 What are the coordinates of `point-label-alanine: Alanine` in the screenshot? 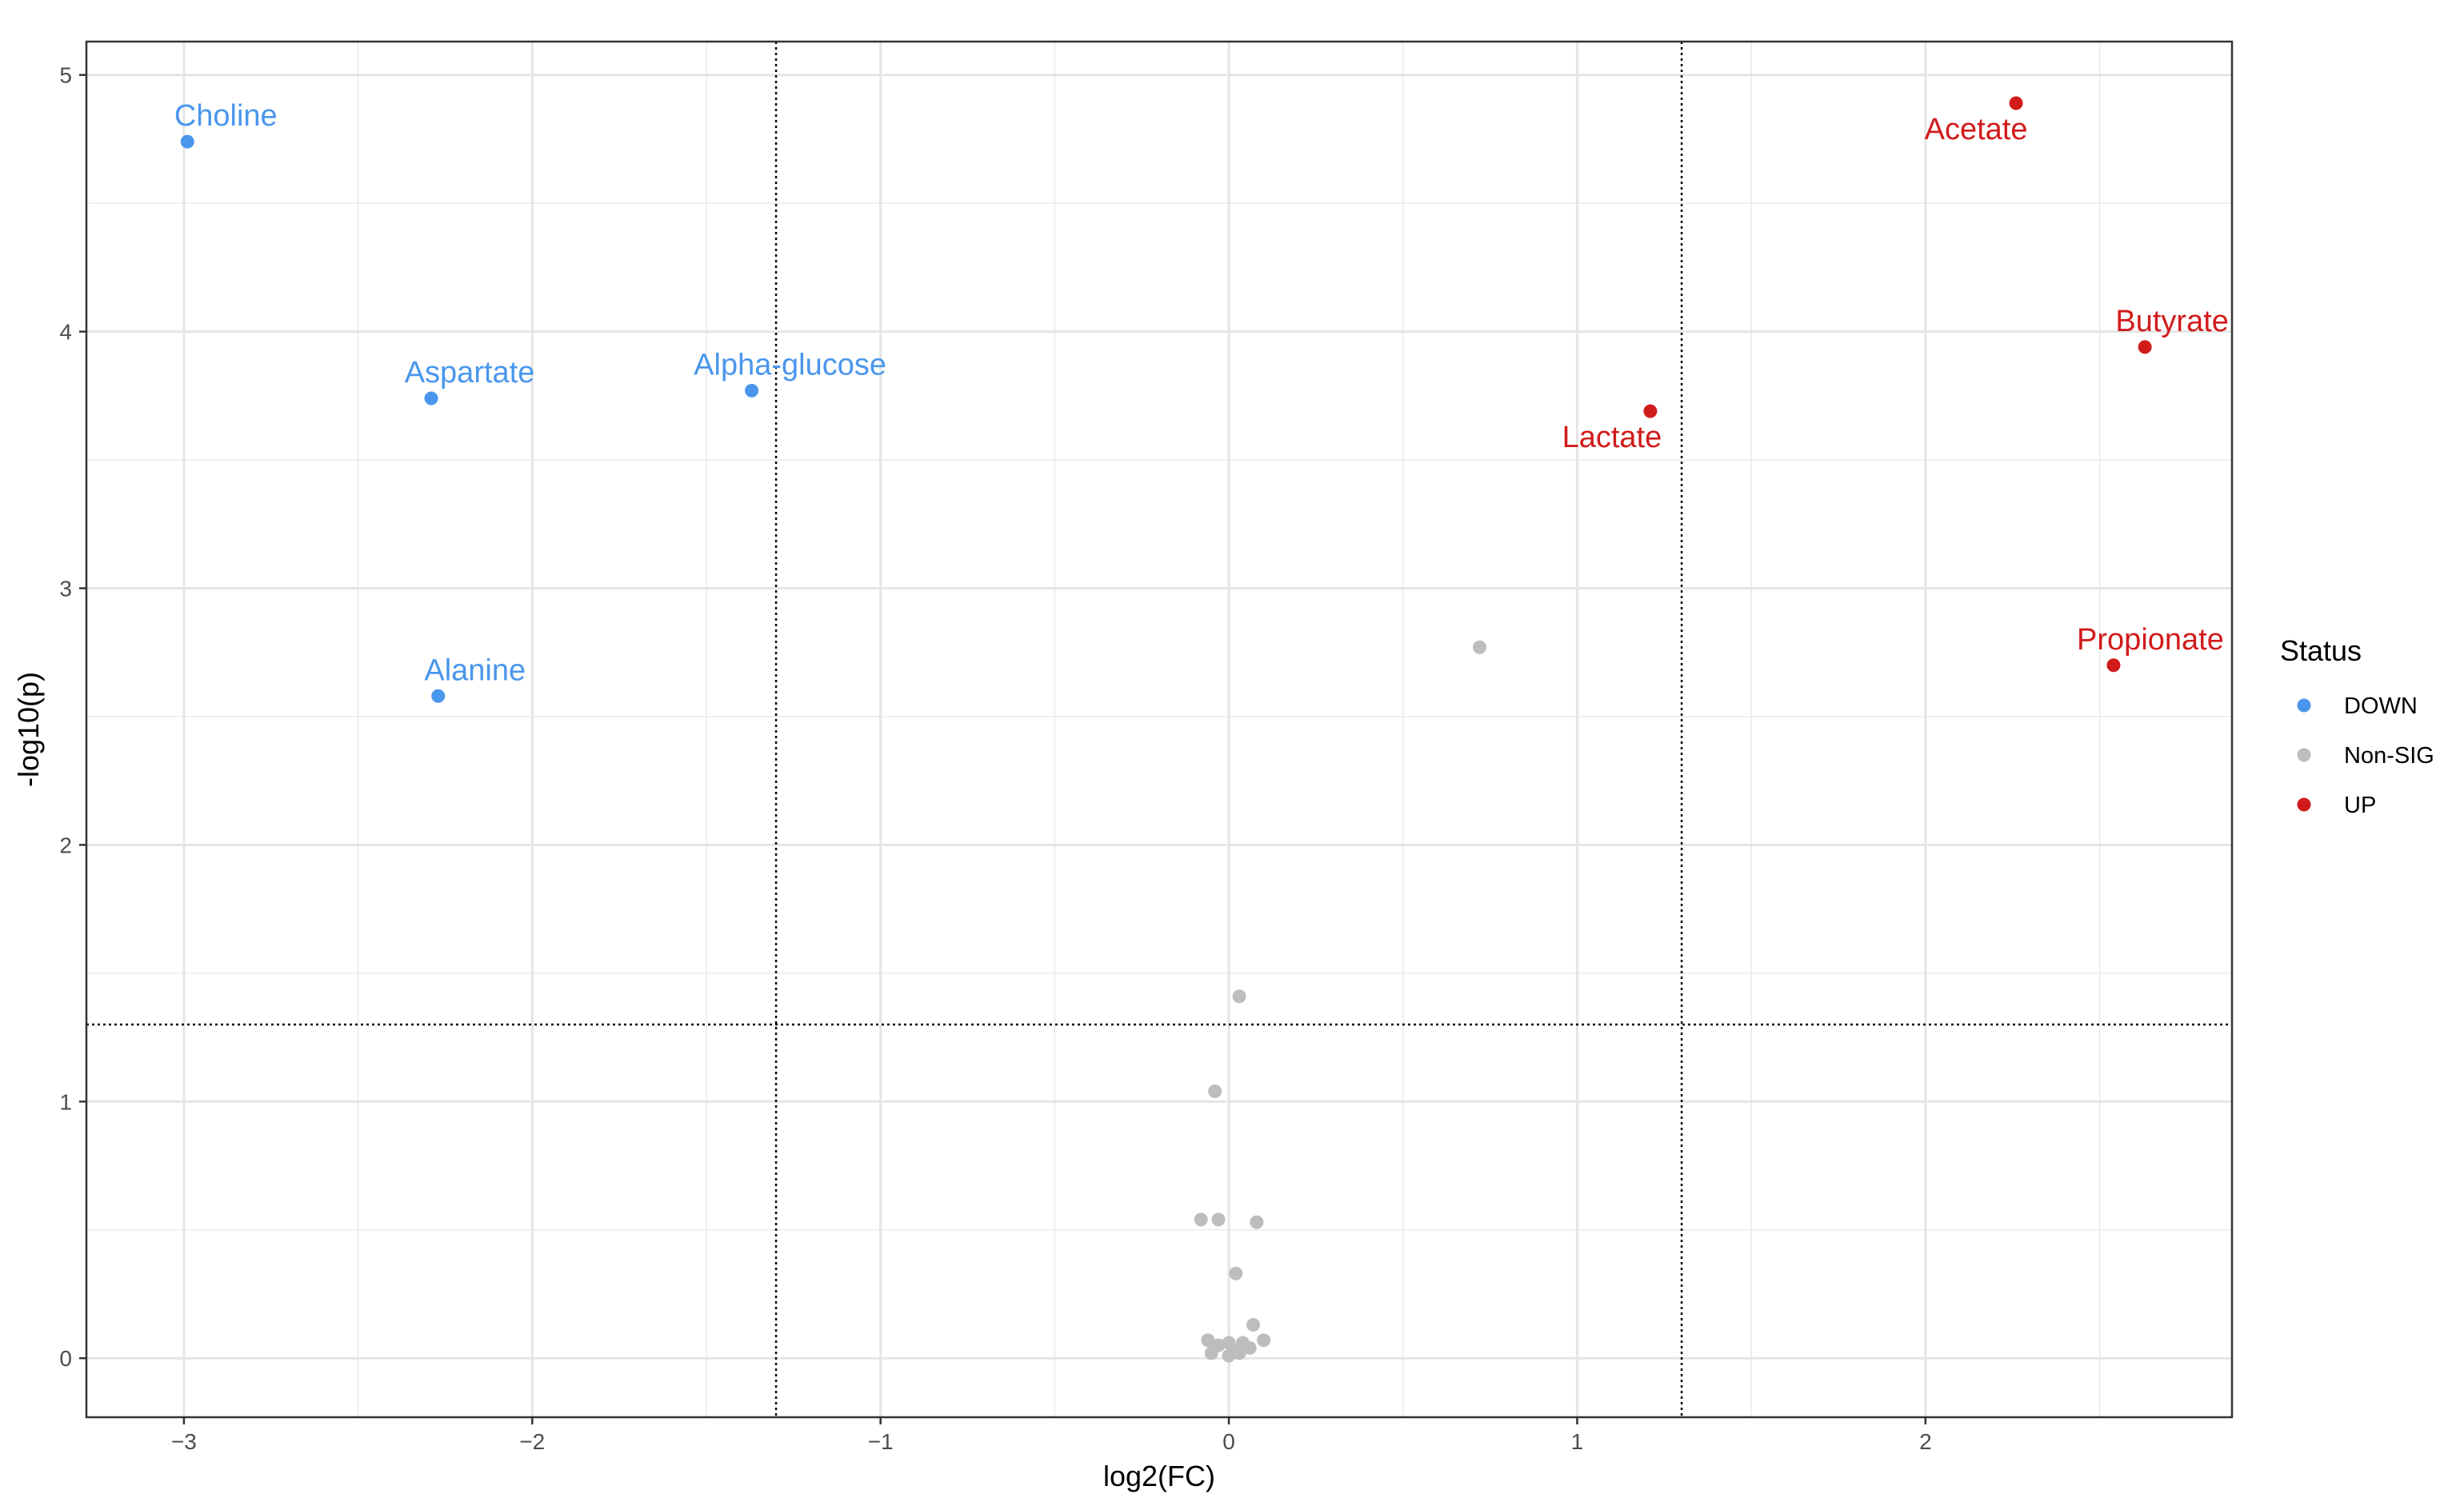 It's located at (475, 670).